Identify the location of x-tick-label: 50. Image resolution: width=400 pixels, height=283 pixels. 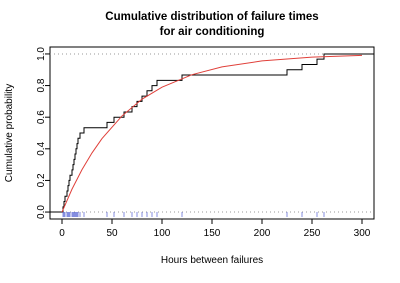
(112, 233).